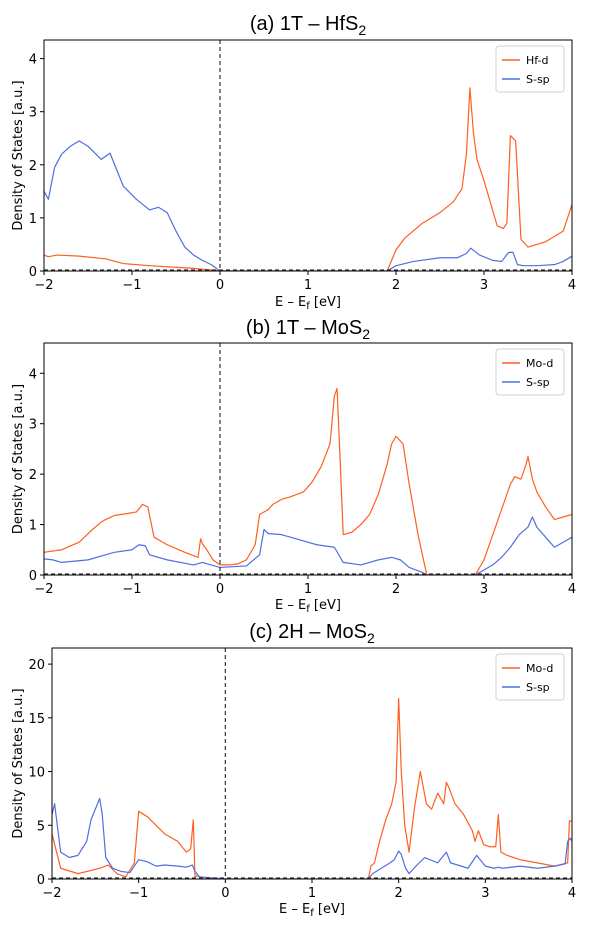 This screenshot has width=591, height=929. What do you see at coordinates (308, 632) in the screenshot?
I see `title-main: (c) 2H – MoS` at bounding box center [308, 632].